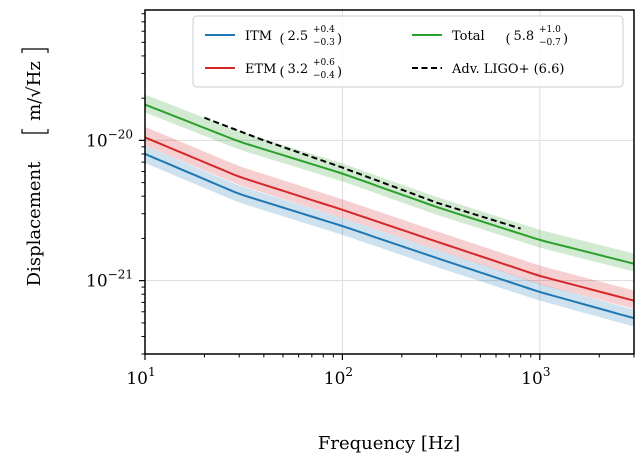  I want to click on line-adv-ligo, so click(362, 173).